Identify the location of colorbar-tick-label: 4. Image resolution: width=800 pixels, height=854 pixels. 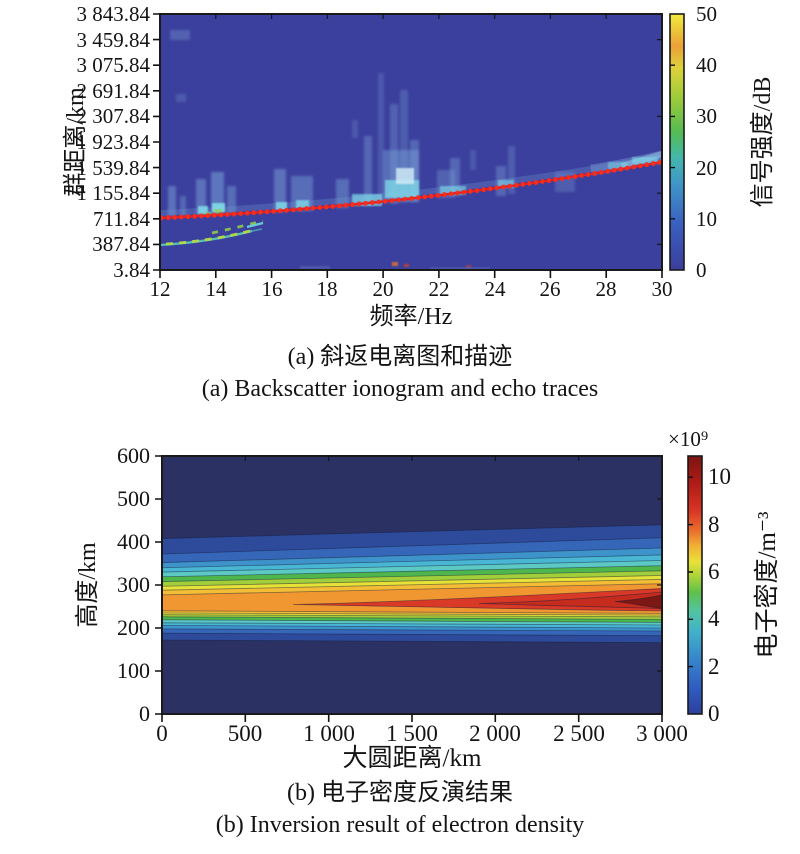
(714, 618).